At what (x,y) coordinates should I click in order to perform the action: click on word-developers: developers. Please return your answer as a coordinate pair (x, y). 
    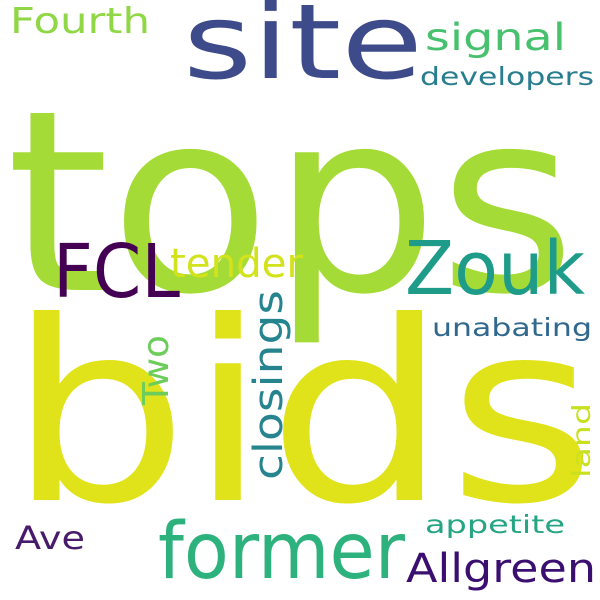
    Looking at the image, I should click on (507, 76).